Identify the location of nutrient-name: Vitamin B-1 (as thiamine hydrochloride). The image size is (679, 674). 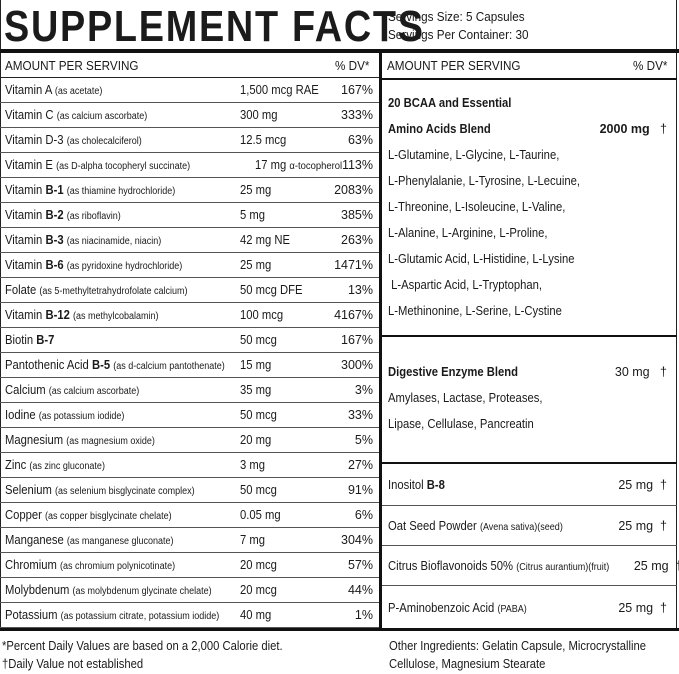
(90, 190).